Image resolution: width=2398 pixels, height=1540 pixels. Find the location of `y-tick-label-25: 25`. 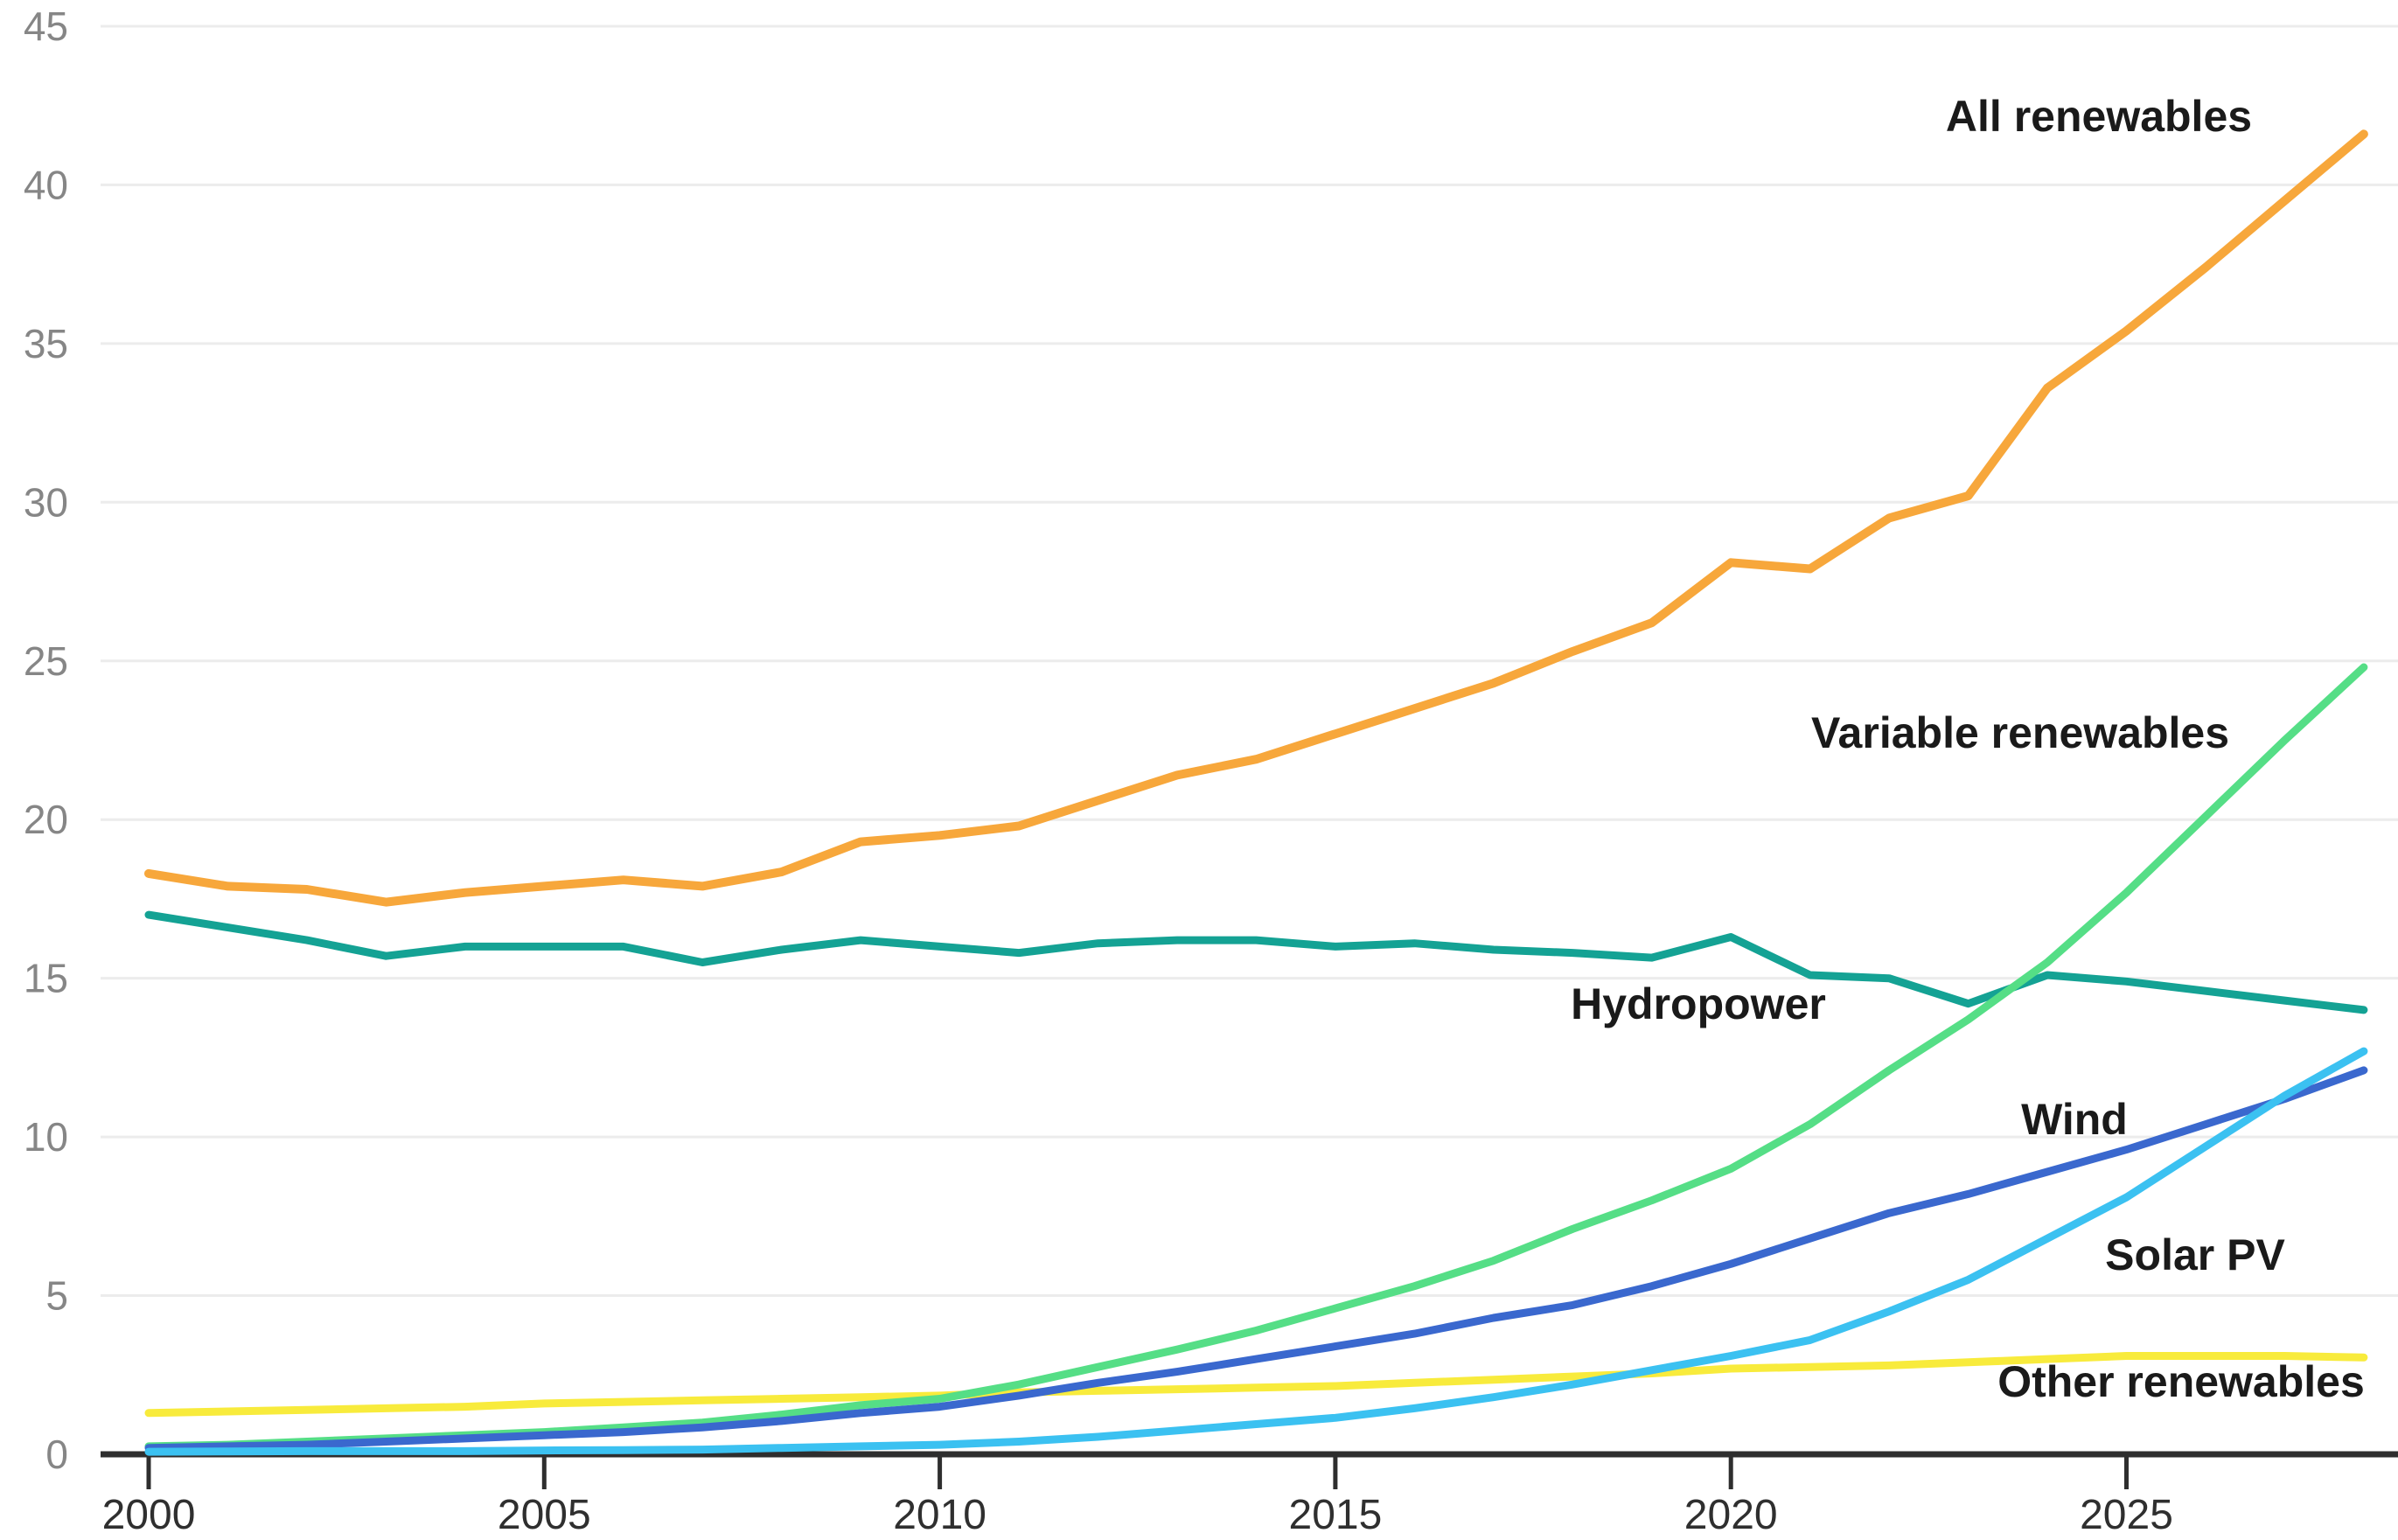

y-tick-label-25: 25 is located at coordinates (46, 661).